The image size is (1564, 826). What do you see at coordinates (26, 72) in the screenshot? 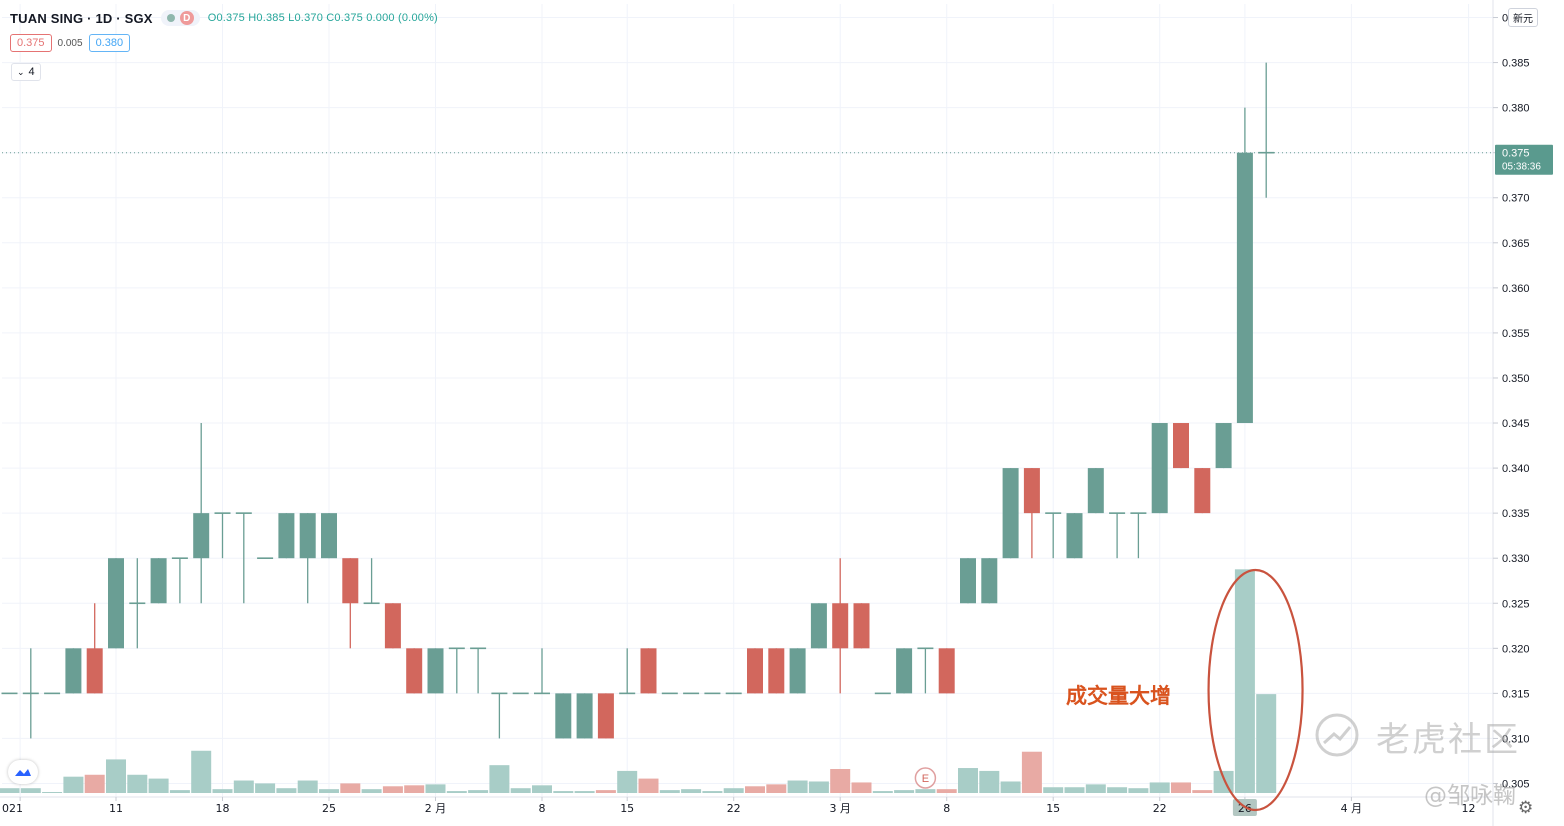
I see `indicators-toggle: ⌄ 4` at bounding box center [26, 72].